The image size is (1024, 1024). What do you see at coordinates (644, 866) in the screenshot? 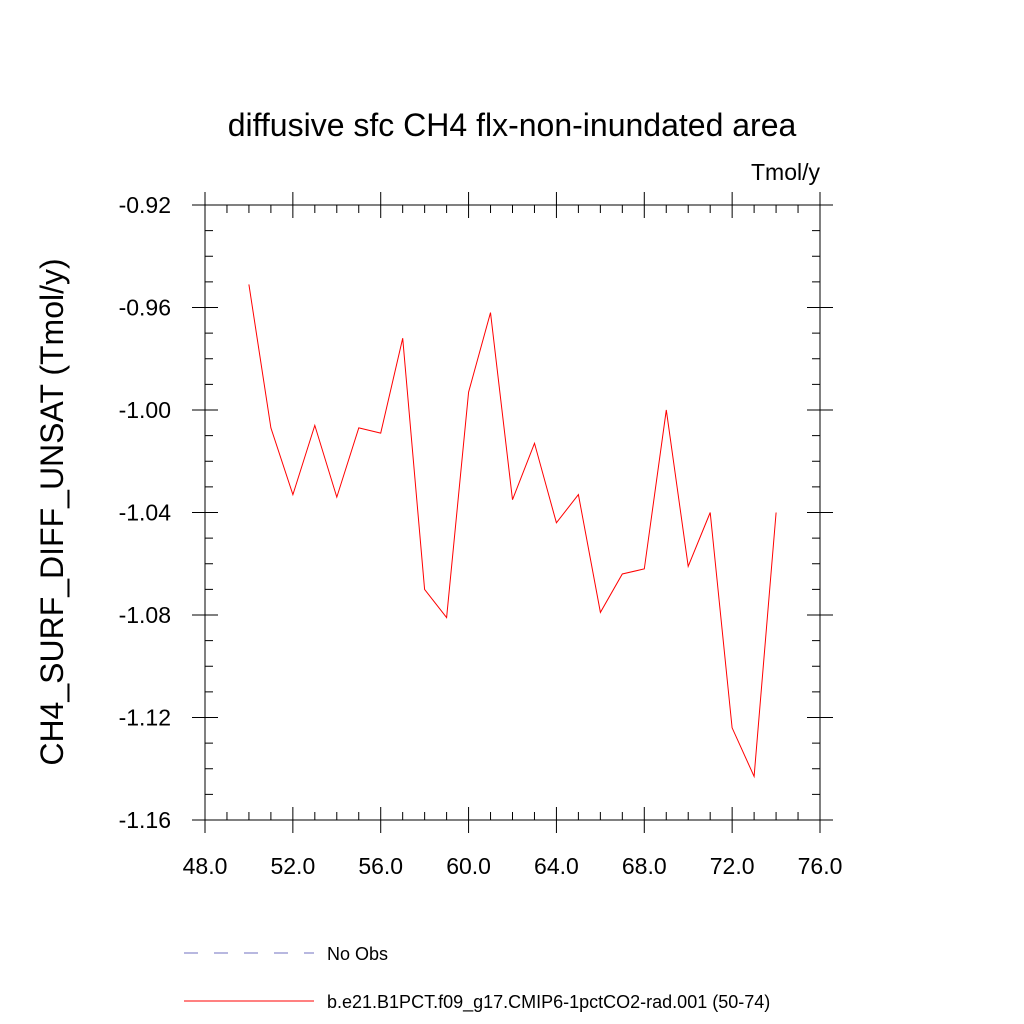
I see `x-tick-label: 68.0` at bounding box center [644, 866].